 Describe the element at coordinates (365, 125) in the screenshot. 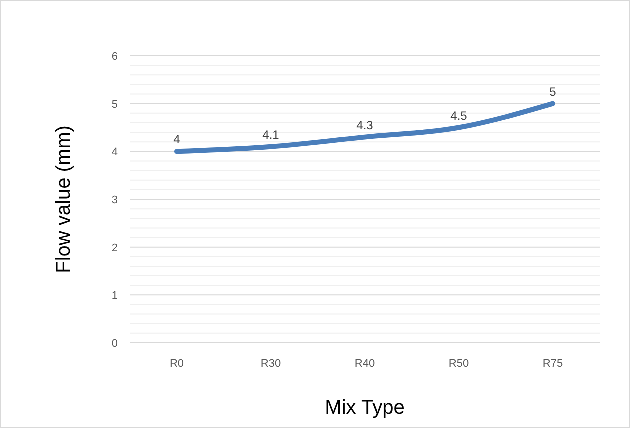

I see `data-label: 4.3` at that location.